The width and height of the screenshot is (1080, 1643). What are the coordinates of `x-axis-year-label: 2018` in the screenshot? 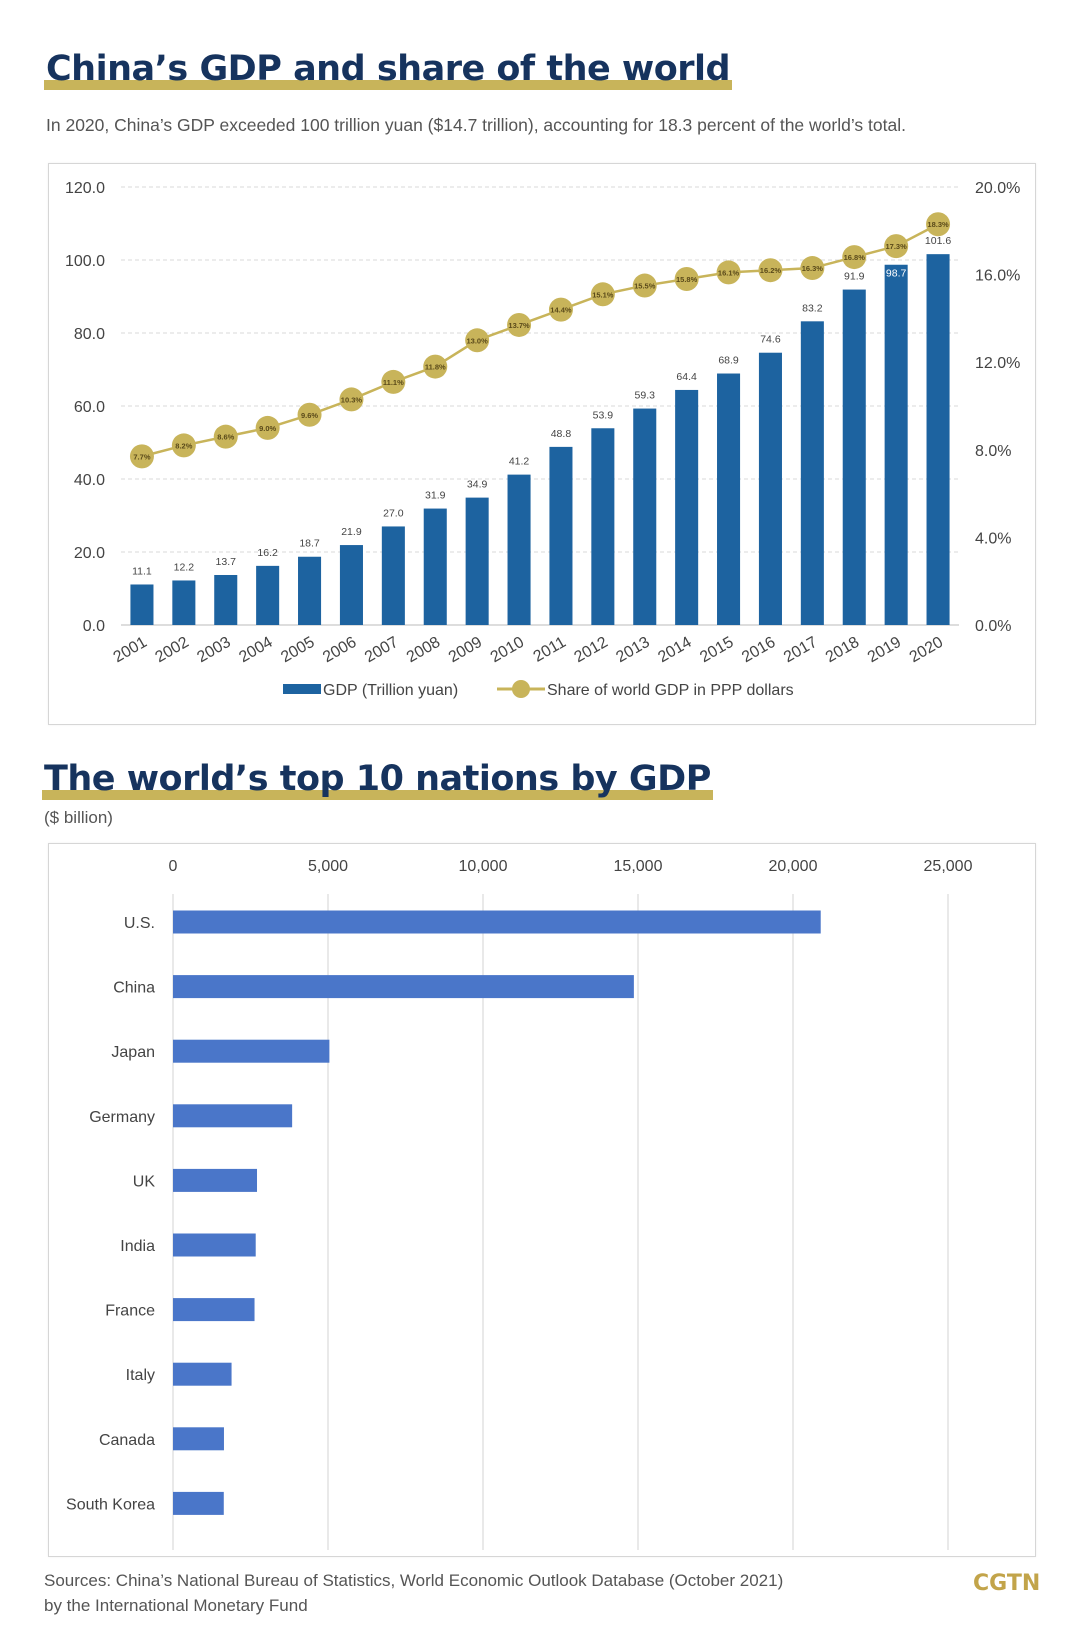 It's located at (842, 650).